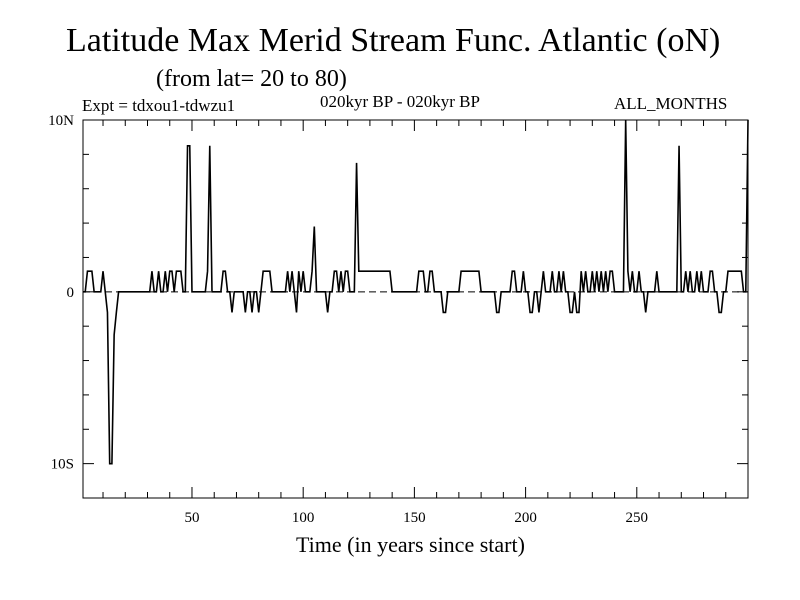  Describe the element at coordinates (400, 101) in the screenshot. I see `period-label: 020kyr BP - 020kyr BP` at that location.